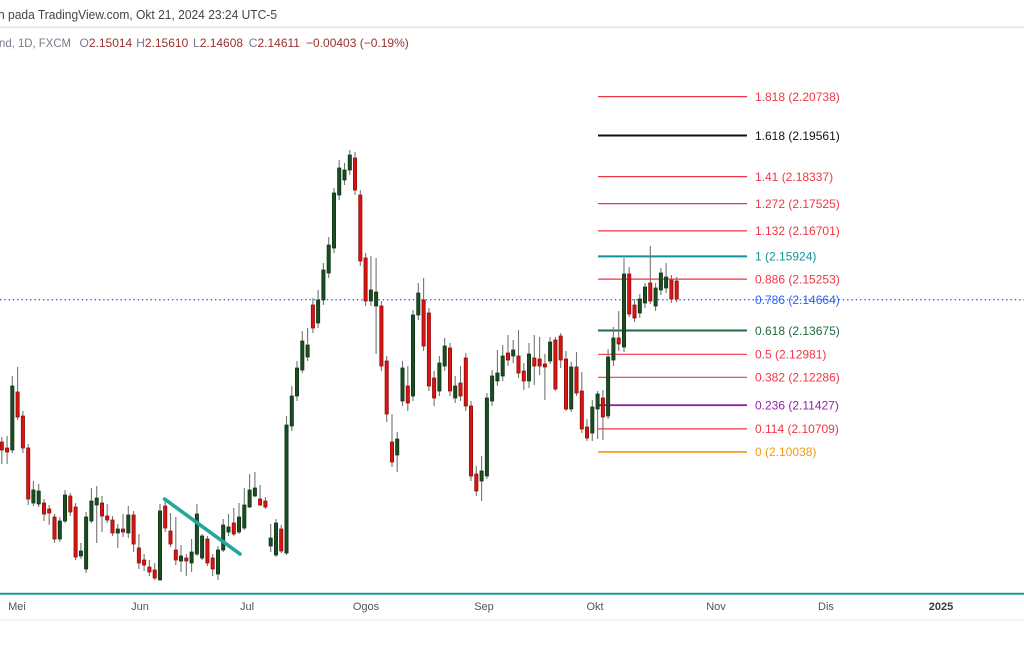 This screenshot has height=656, width=1024. What do you see at coordinates (785, 452) in the screenshot?
I see `svg-text: 0 (2.10038)` at bounding box center [785, 452].